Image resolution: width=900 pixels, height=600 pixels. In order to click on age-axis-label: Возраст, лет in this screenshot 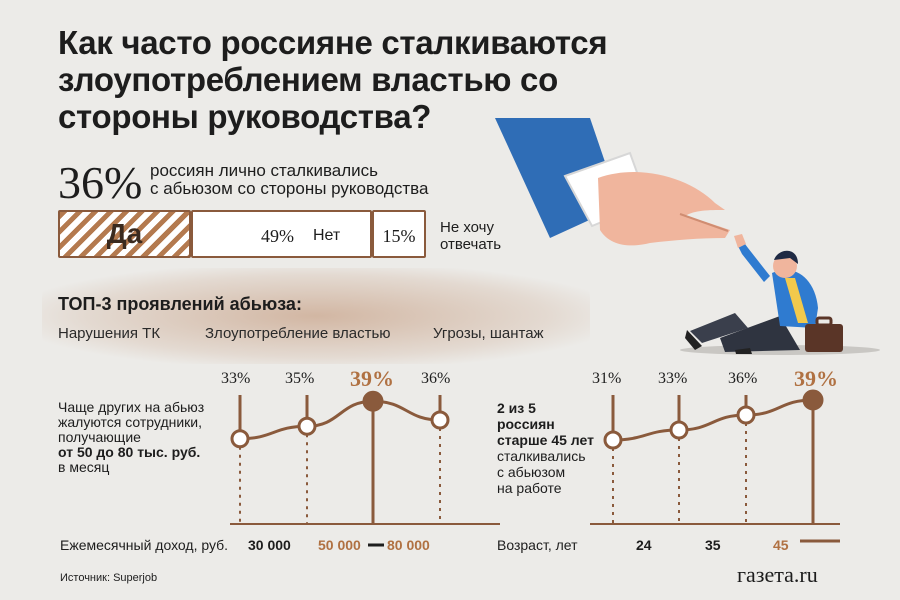, I will do `click(537, 545)`.